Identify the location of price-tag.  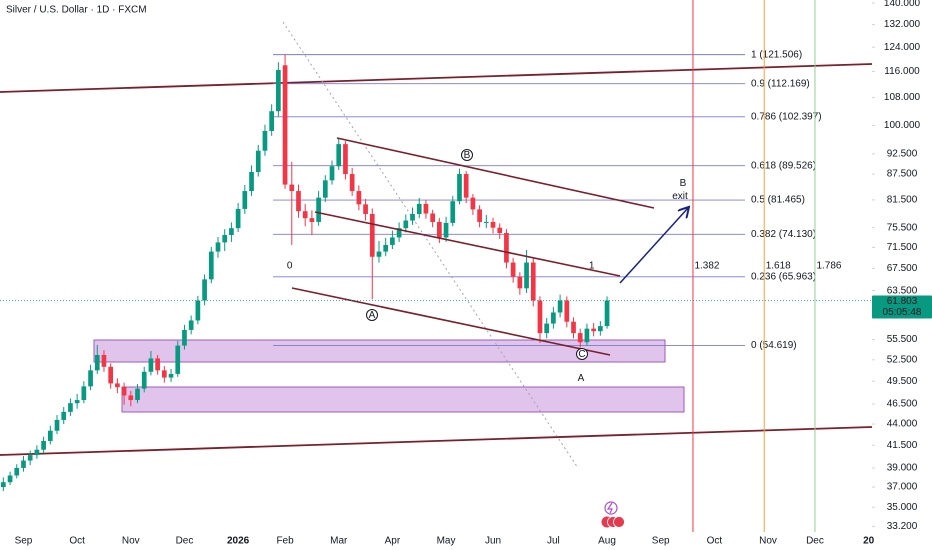
(902, 307).